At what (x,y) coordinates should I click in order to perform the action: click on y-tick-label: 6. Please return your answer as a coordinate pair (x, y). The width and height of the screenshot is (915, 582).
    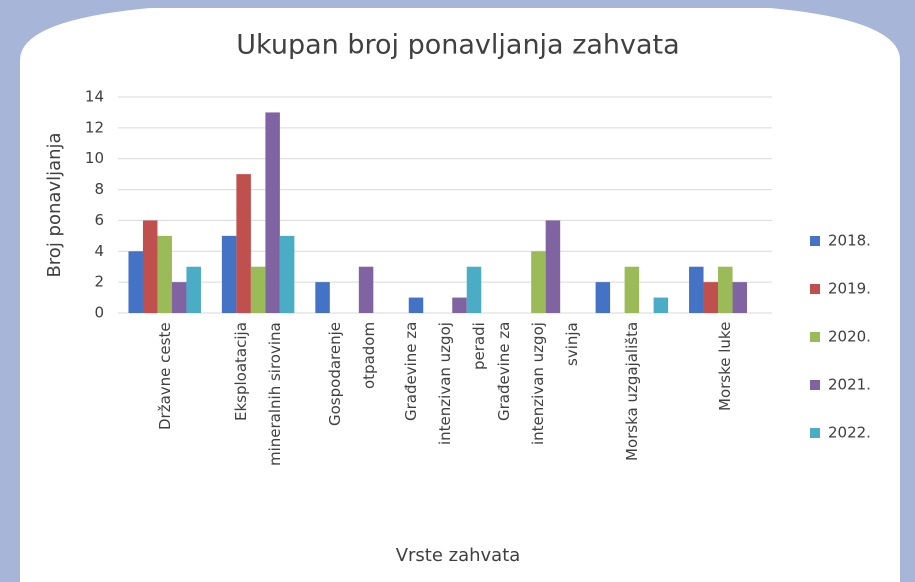
    Looking at the image, I should click on (99, 220).